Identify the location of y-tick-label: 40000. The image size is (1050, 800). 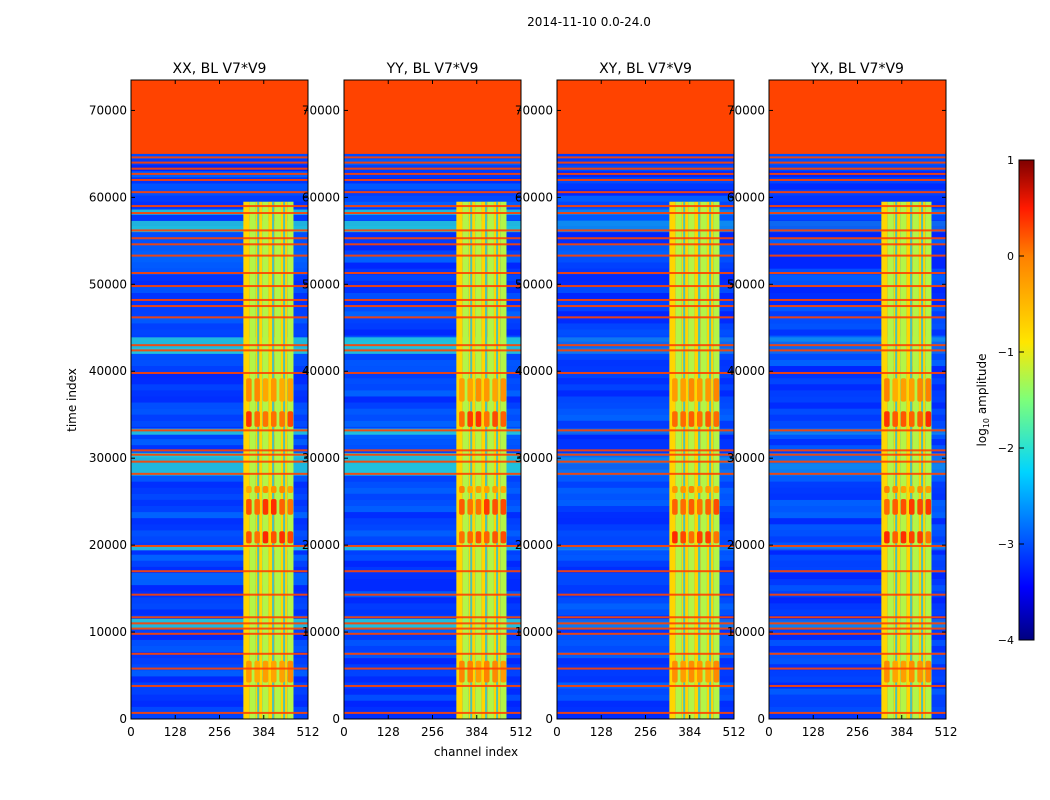
(321, 371).